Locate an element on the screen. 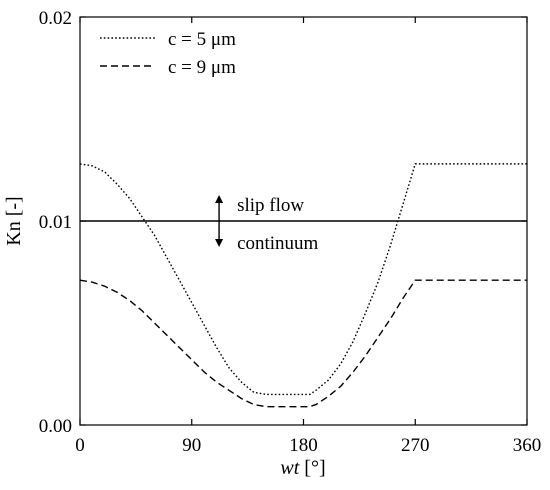  y-tick-label: 0.01 is located at coordinates (55, 222).